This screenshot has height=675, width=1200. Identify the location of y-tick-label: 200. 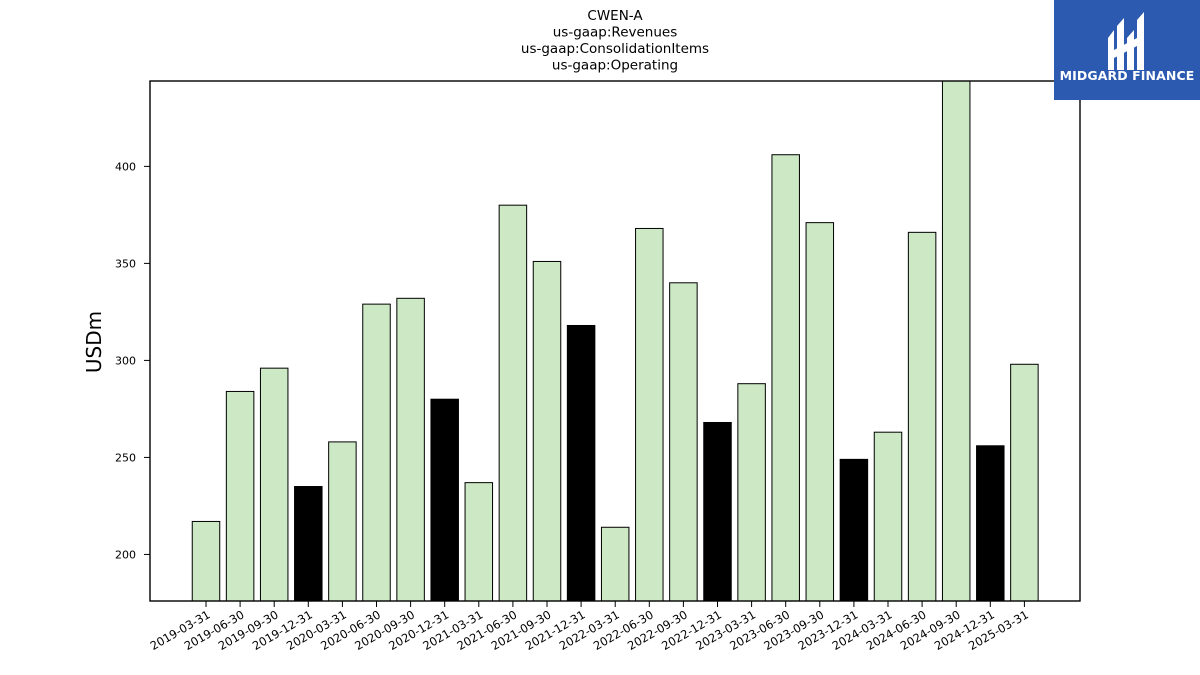
(125, 554).